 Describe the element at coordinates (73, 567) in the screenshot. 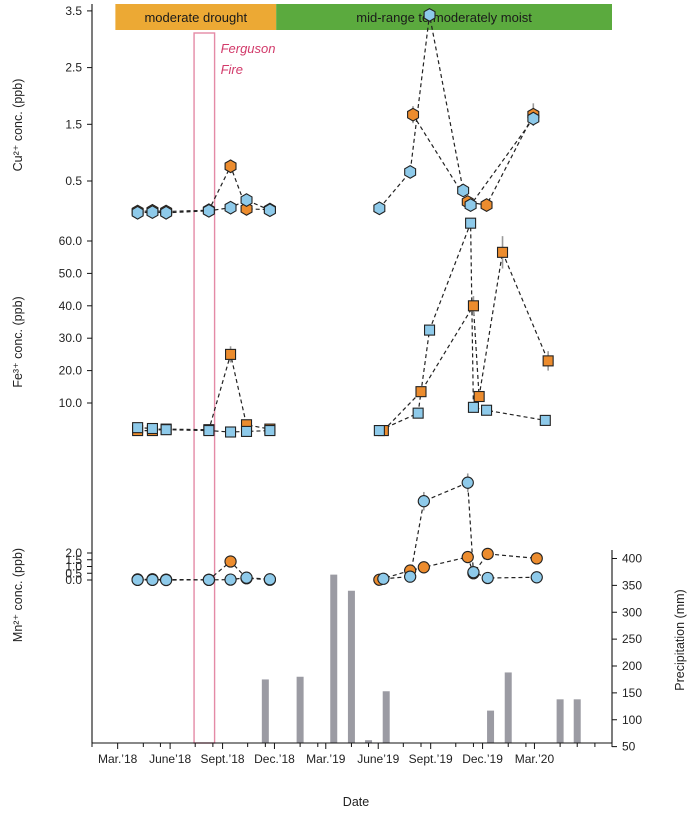

I see `mn-y-tick-label: 1.0` at that location.